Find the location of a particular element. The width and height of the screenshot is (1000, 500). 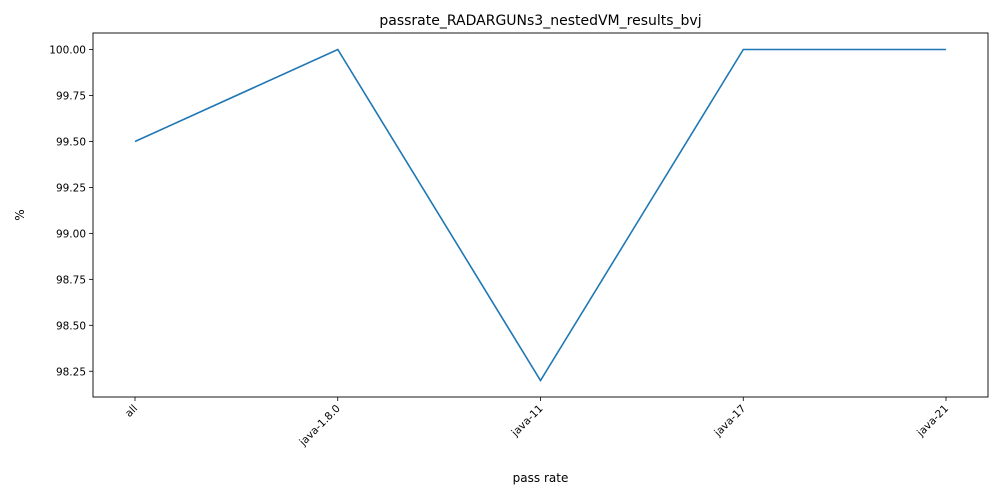

y-tick-label: 98.25 is located at coordinates (71, 372).